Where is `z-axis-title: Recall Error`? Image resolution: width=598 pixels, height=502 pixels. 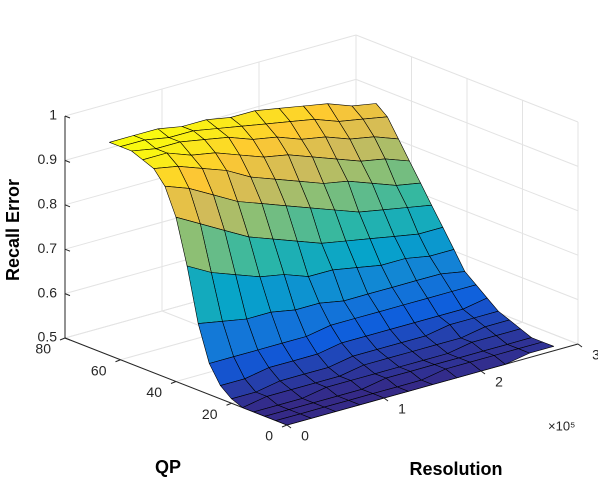 z-axis-title: Recall Error is located at coordinates (13, 230).